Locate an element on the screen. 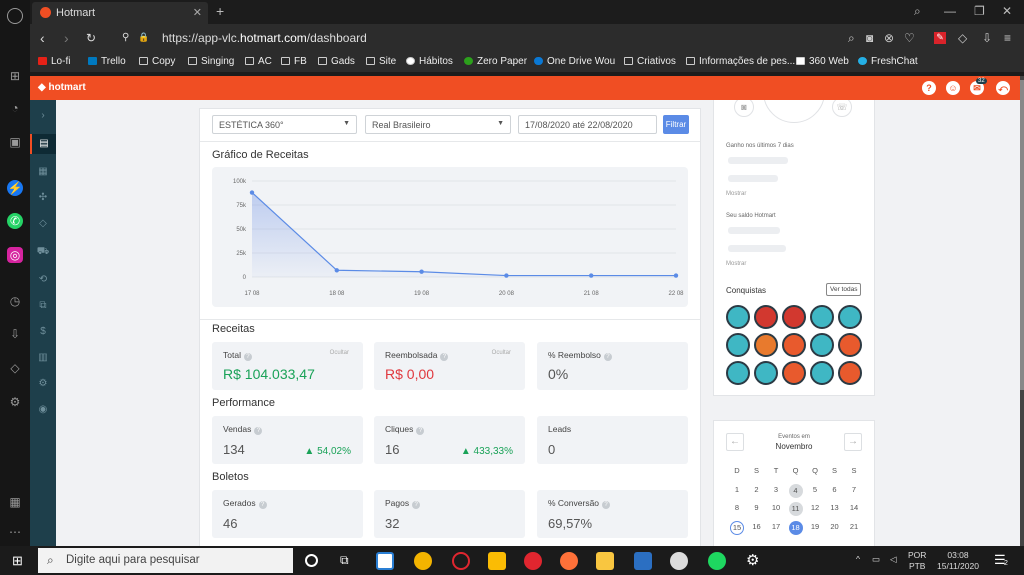 The image size is (1024, 575). reports-icon: ▥ is located at coordinates (43, 357).